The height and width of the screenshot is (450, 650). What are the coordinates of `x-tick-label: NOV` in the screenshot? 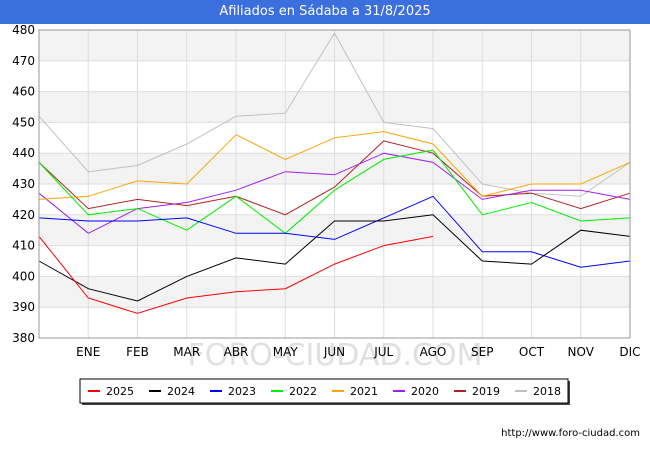 It's located at (581, 352).